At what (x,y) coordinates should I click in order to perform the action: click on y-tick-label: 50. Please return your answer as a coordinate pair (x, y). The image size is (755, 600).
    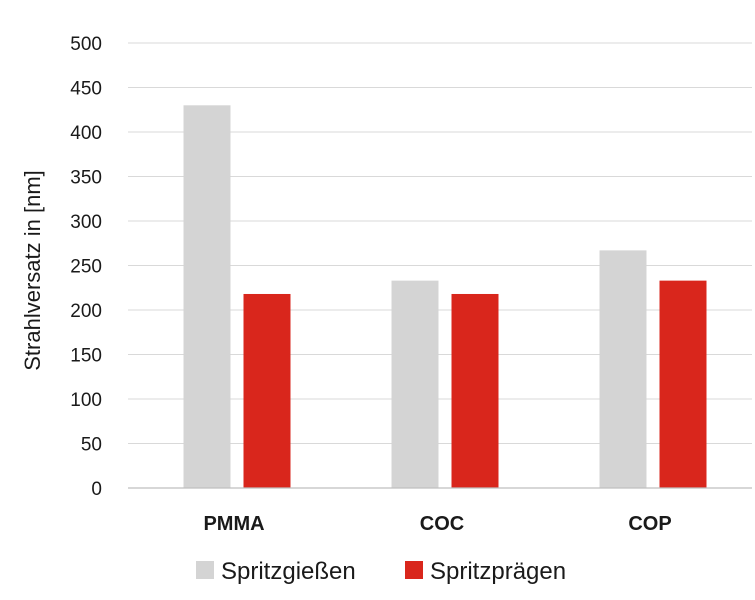
    Looking at the image, I should click on (91, 445).